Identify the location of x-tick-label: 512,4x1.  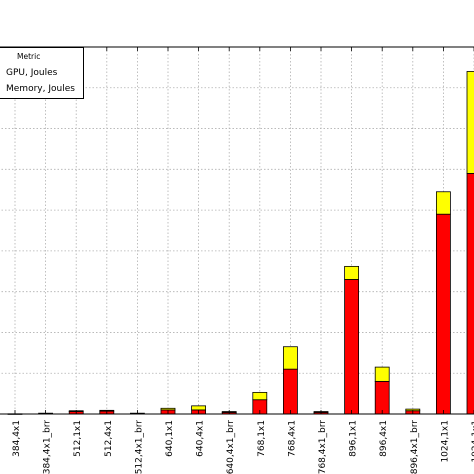
(109, 438).